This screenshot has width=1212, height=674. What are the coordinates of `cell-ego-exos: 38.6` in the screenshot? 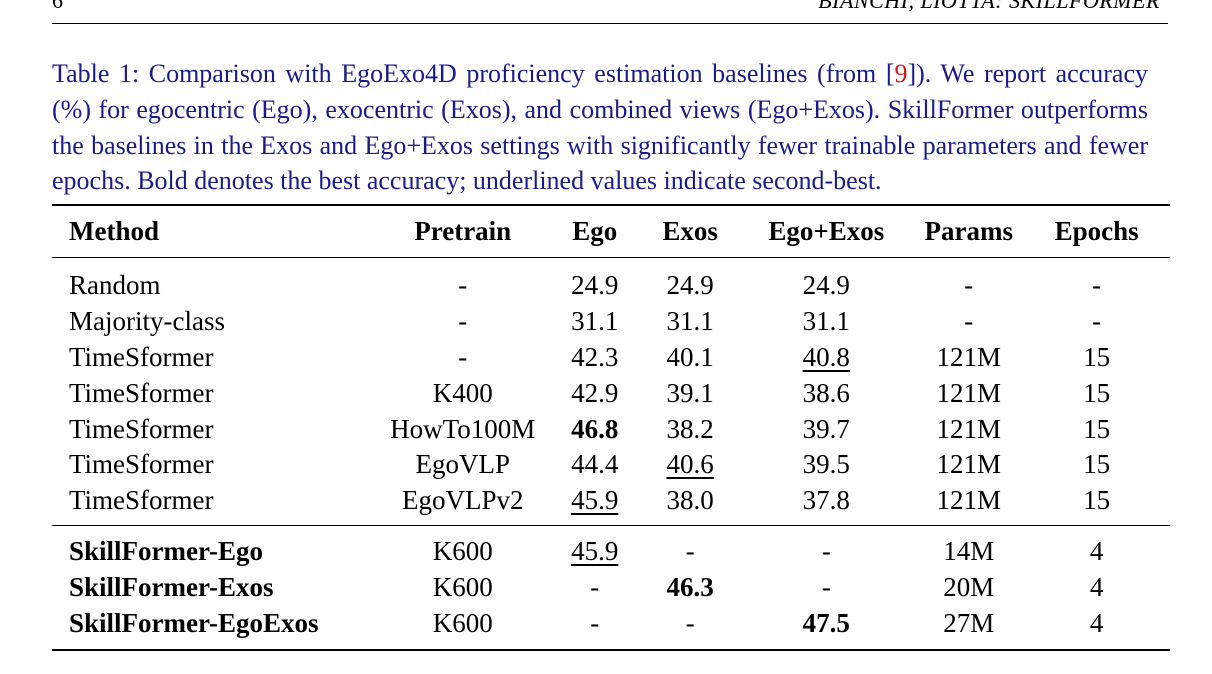 It's located at (826, 392).